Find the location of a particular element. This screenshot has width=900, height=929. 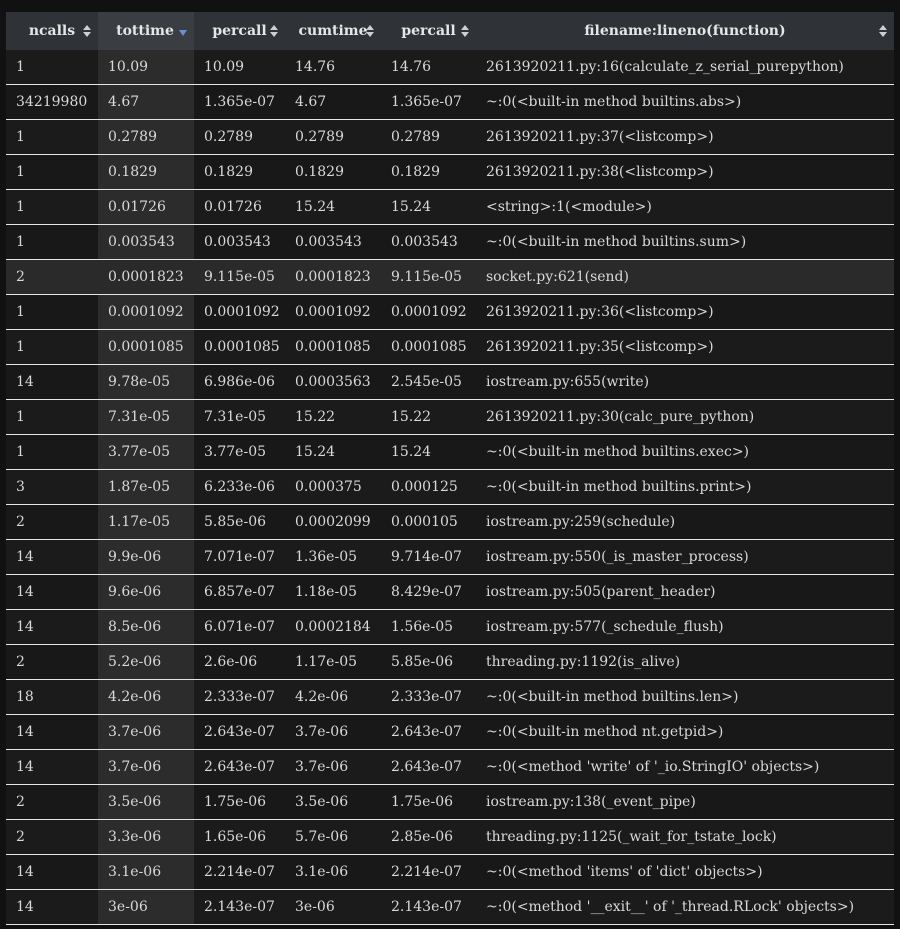

cell-tottime: 4.2e-06 is located at coordinates (146, 697).